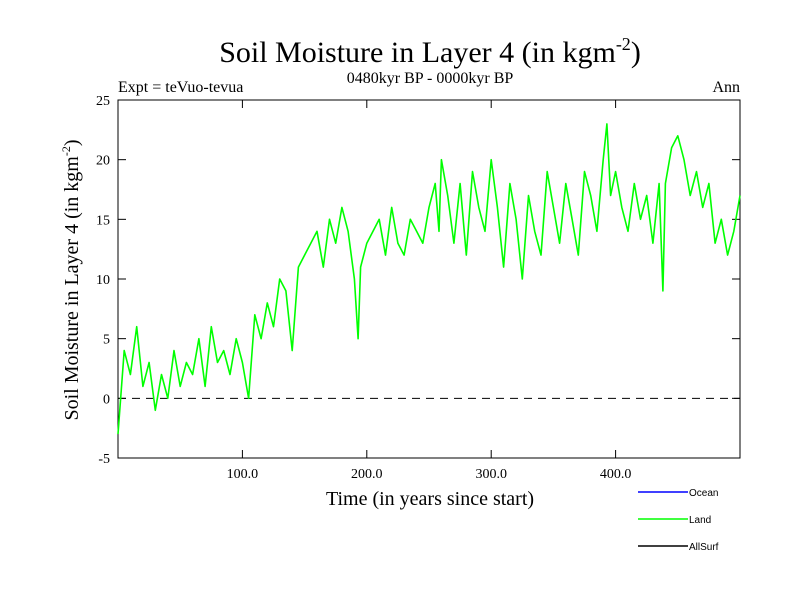  Describe the element at coordinates (678, 520) in the screenshot. I see `legend: Ocean Land AllSurf` at that location.